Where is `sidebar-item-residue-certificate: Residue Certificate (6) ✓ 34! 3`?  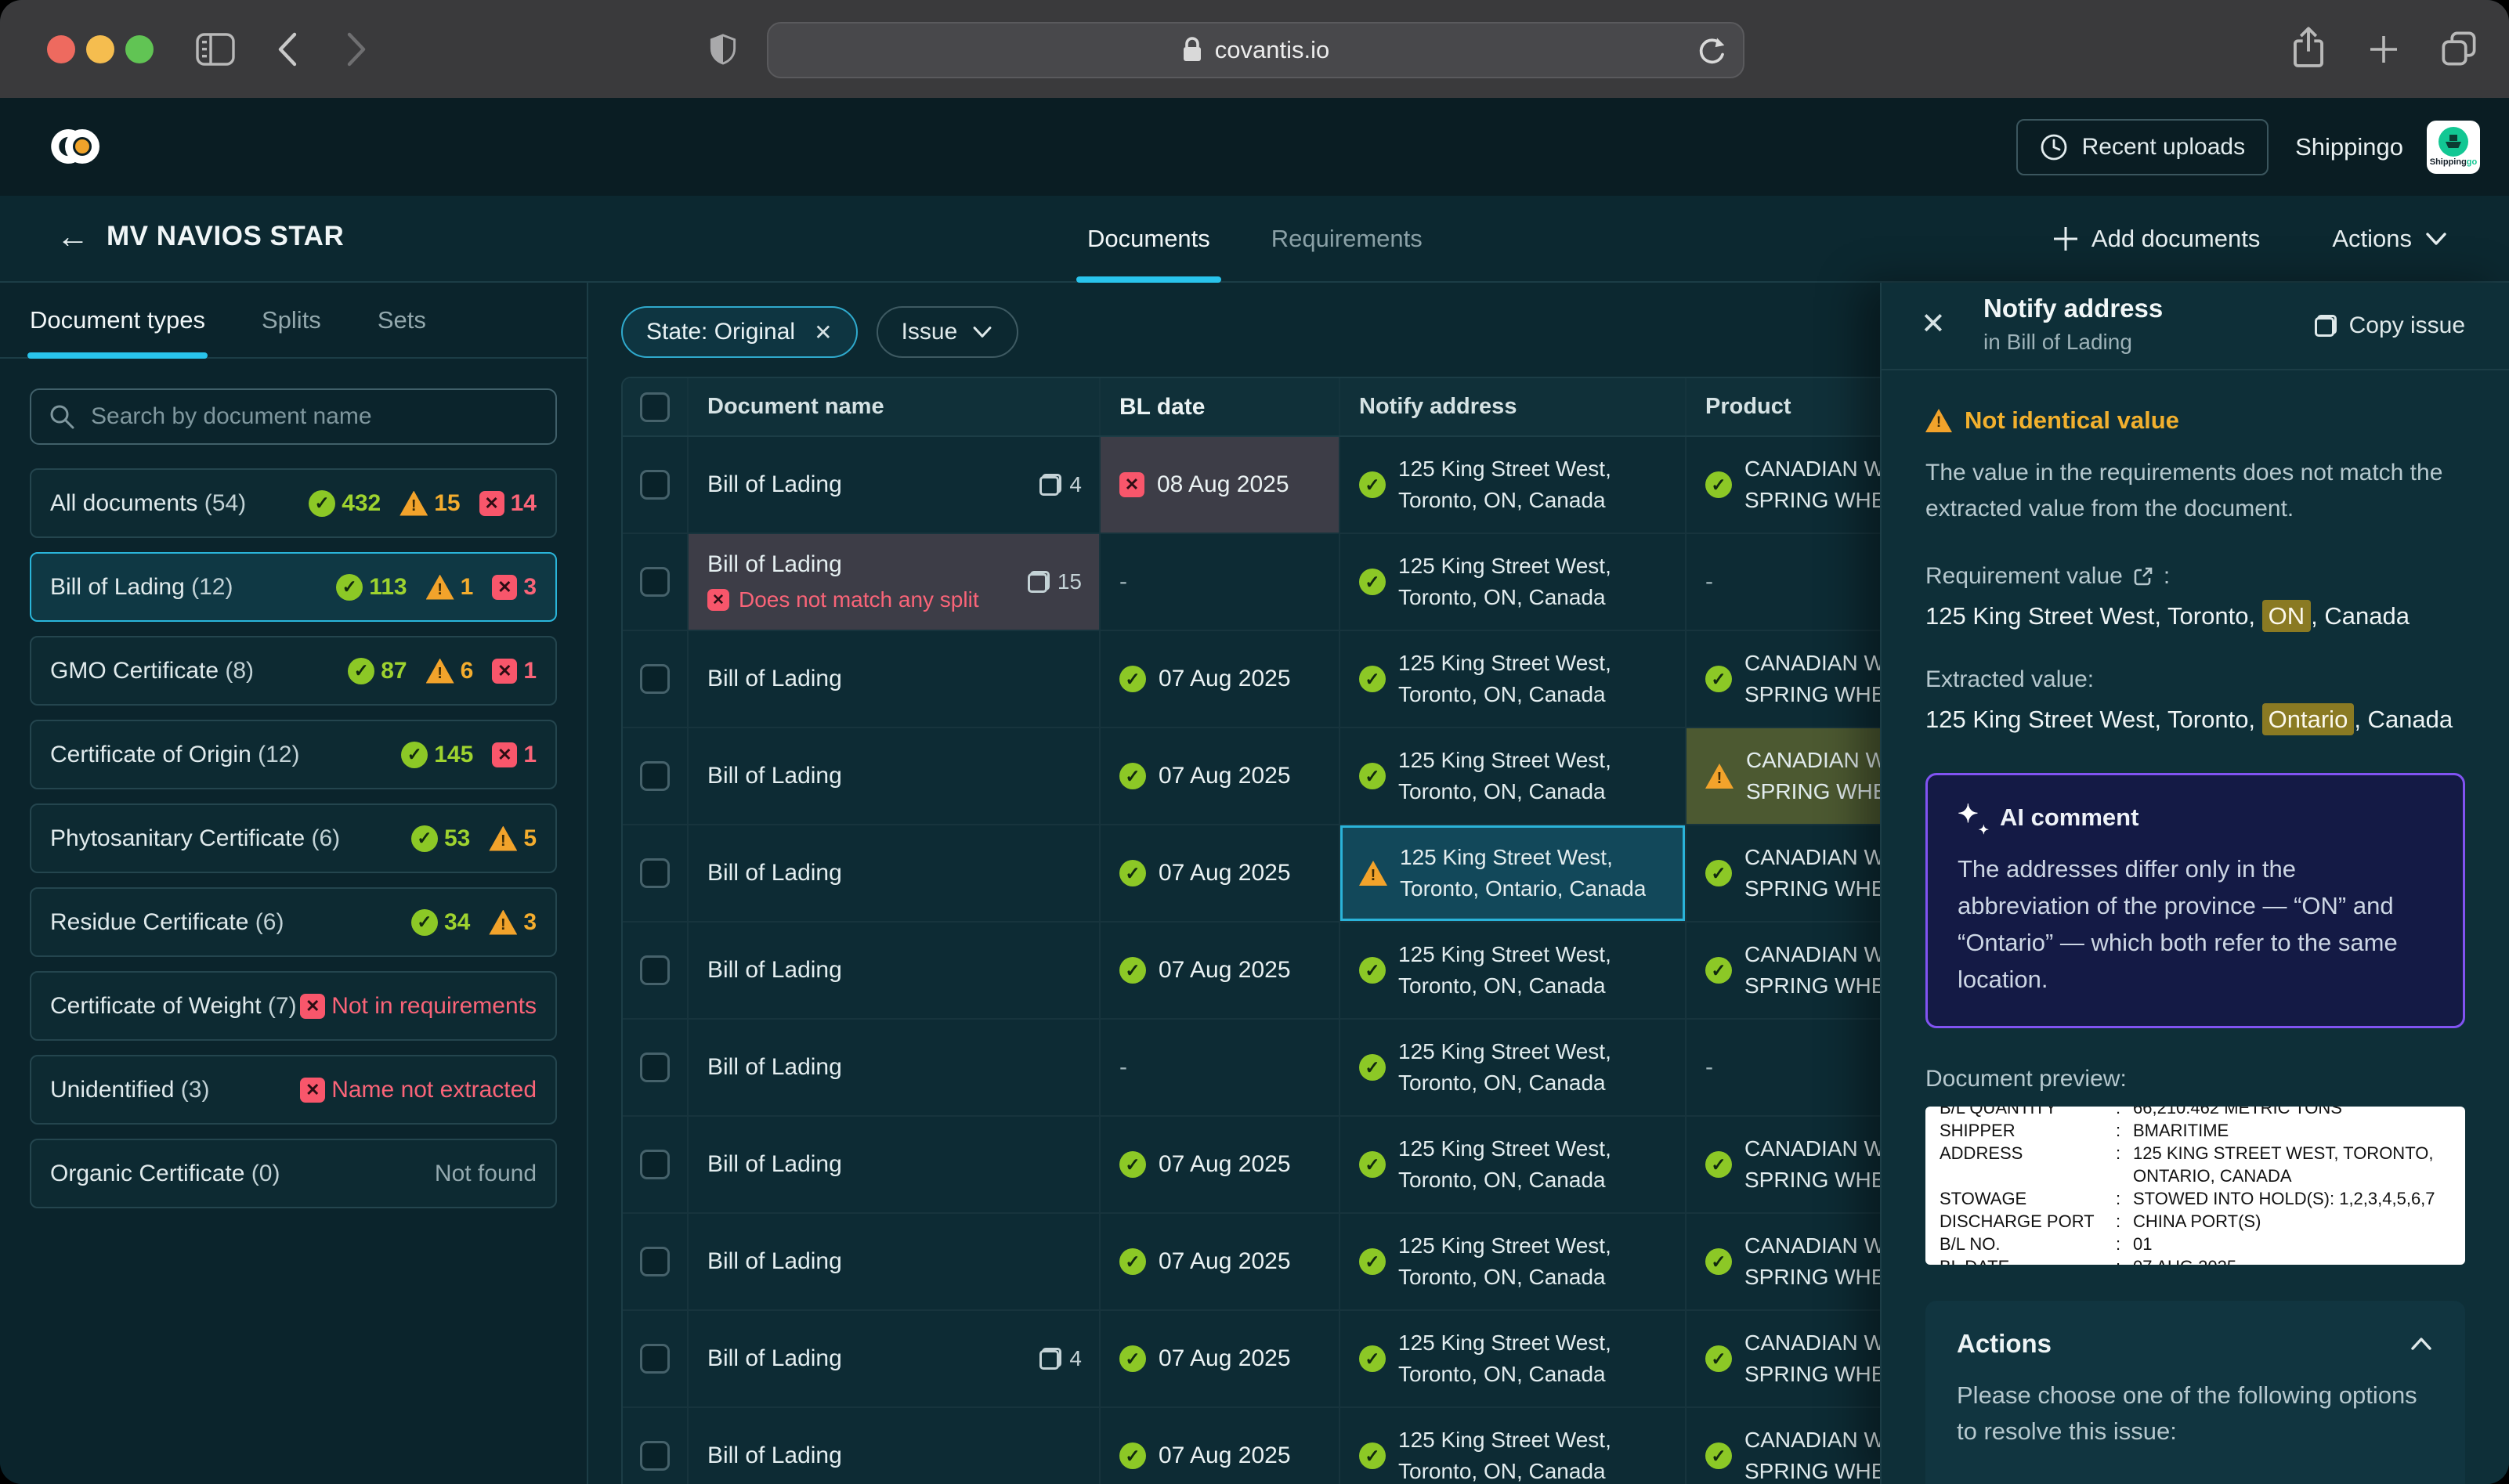
sidebar-item-residue-certificate: Residue Certificate (6) ✓ 34! 3 is located at coordinates (293, 922).